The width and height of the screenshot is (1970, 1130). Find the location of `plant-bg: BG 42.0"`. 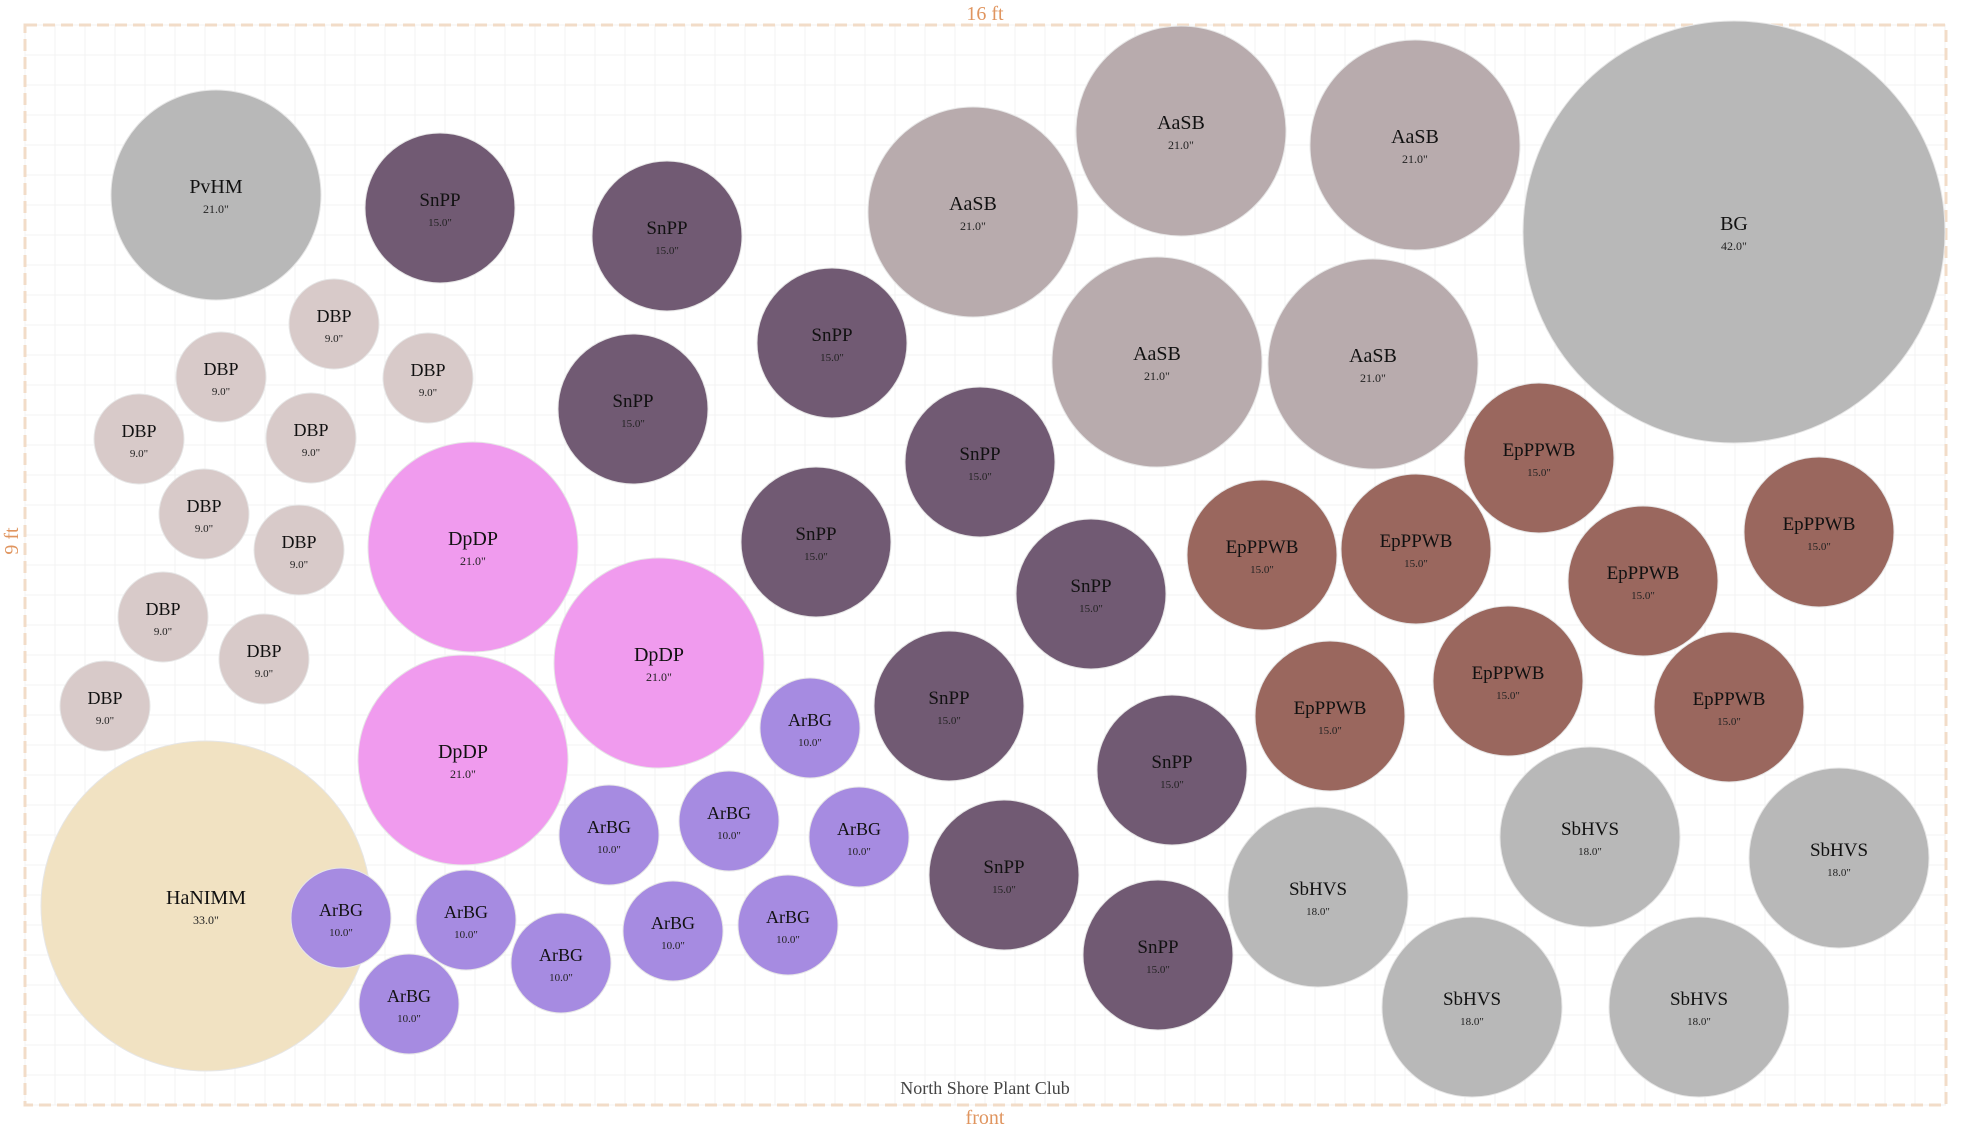

plant-bg: BG 42.0" is located at coordinates (1734, 232).